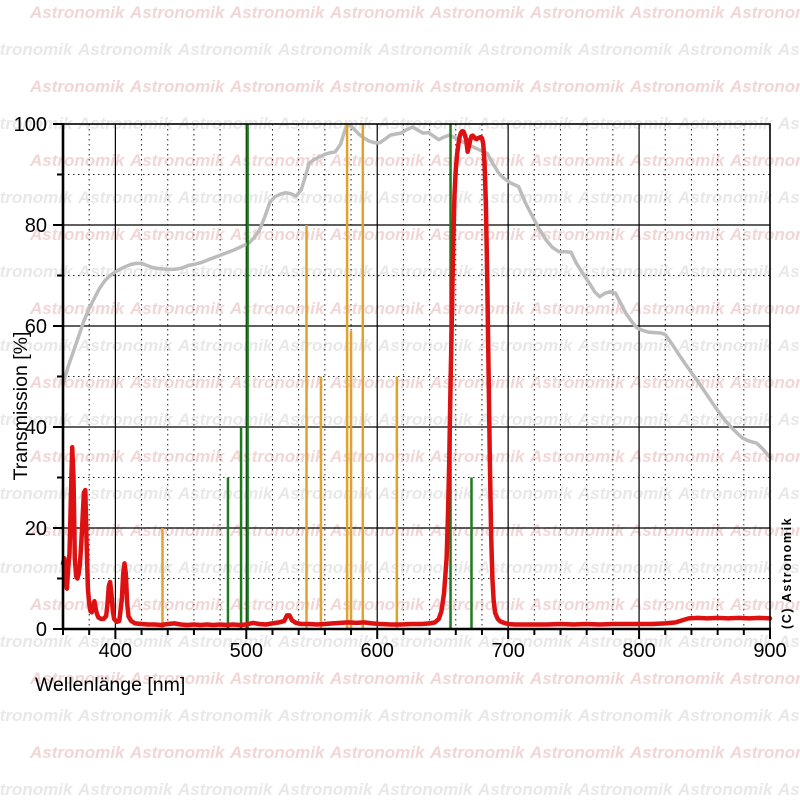  Describe the element at coordinates (21, 406) in the screenshot. I see `y-axis-title: Transmission [%]` at that location.